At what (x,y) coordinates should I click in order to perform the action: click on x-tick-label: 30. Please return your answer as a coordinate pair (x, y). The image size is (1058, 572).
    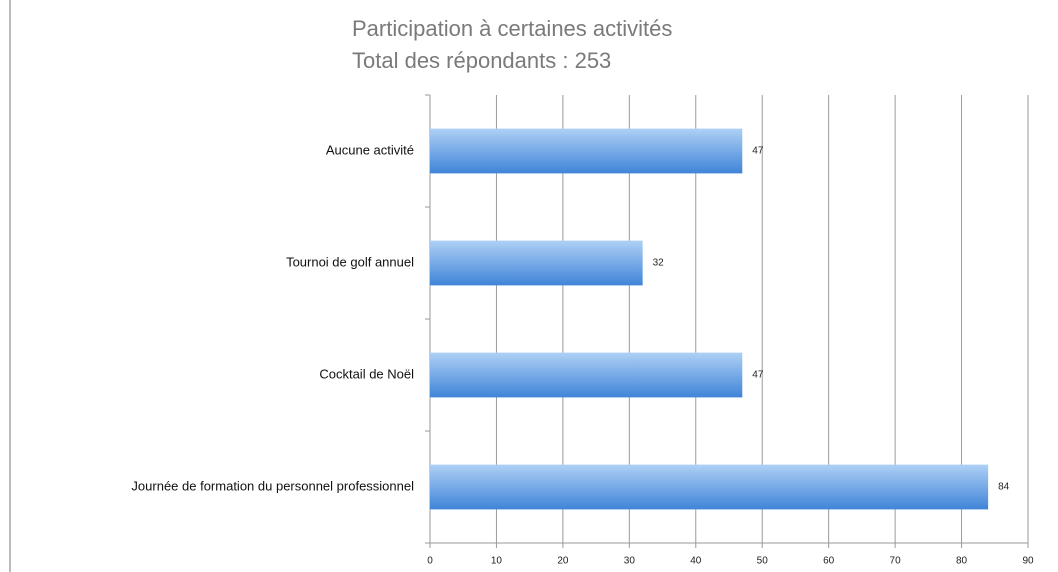
    Looking at the image, I should click on (630, 561).